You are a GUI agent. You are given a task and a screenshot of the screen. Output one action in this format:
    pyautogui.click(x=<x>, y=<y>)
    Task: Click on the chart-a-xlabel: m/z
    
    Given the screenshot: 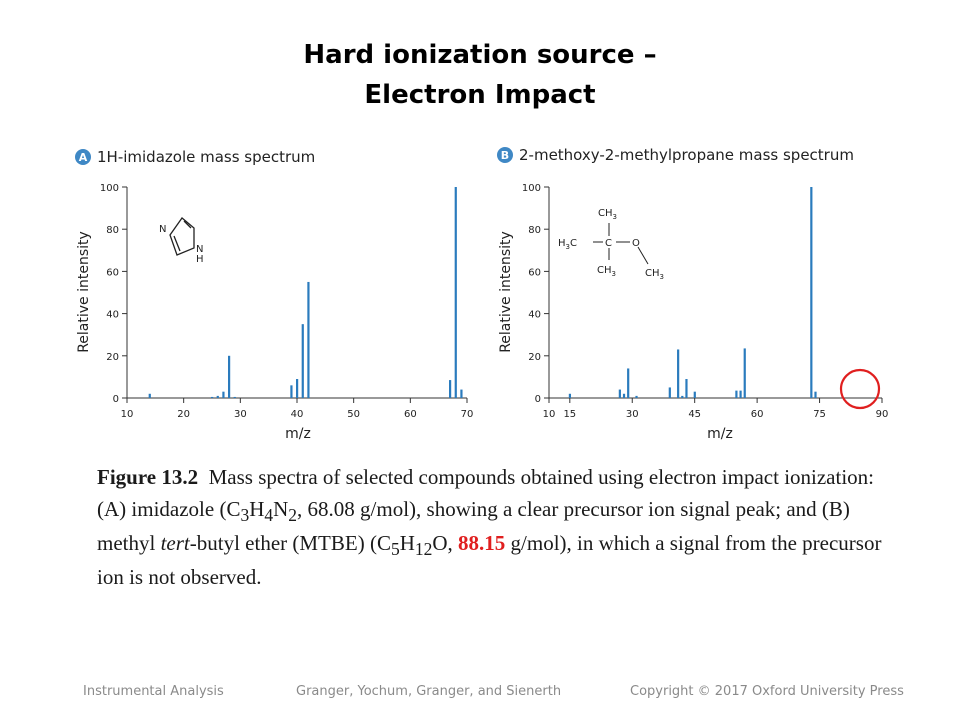 What is the action you would take?
    pyautogui.click(x=298, y=434)
    